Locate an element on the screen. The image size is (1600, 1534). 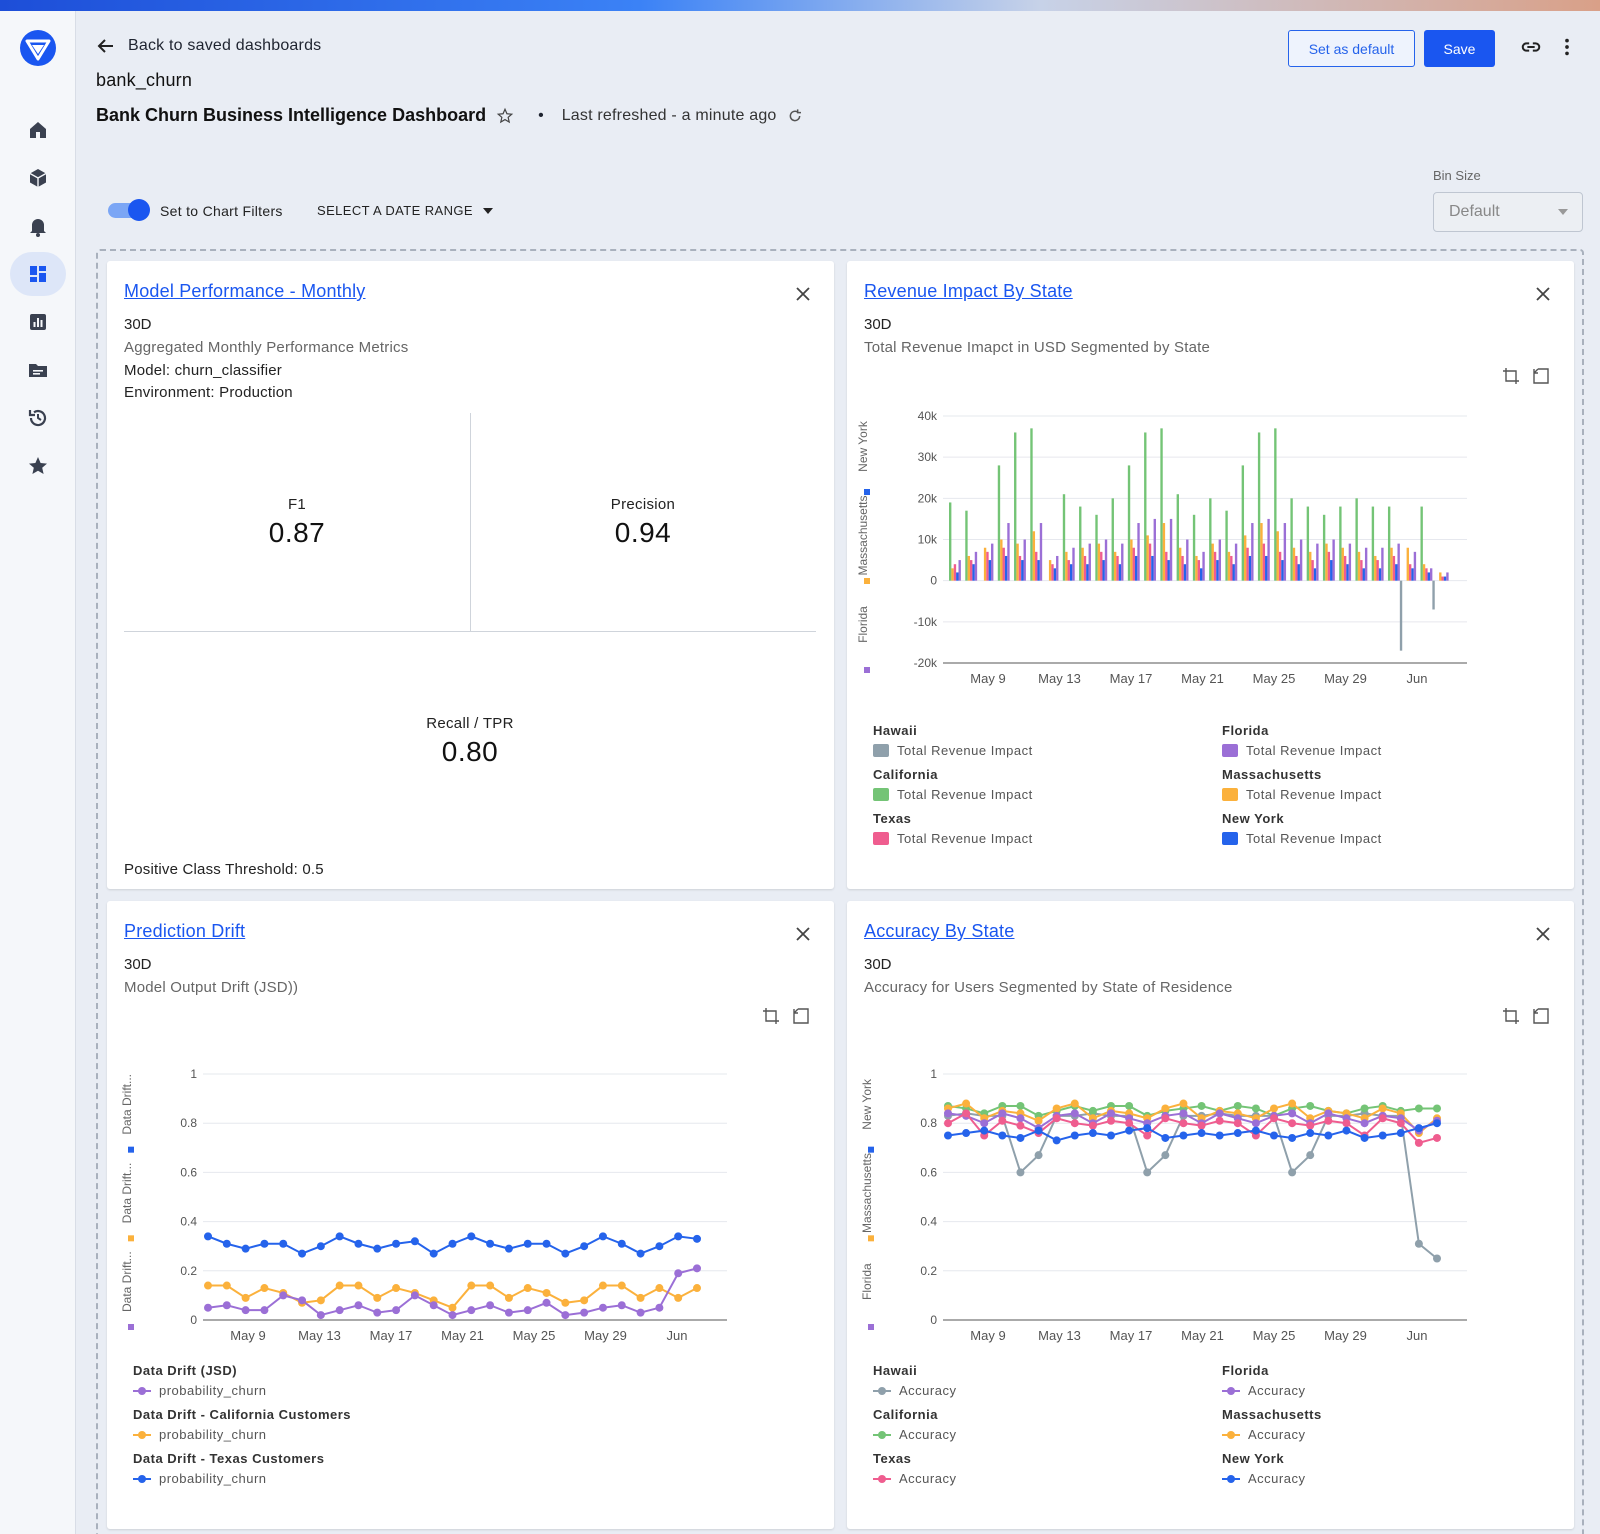
back-link: Back to saved dashboards is located at coordinates (208, 46).